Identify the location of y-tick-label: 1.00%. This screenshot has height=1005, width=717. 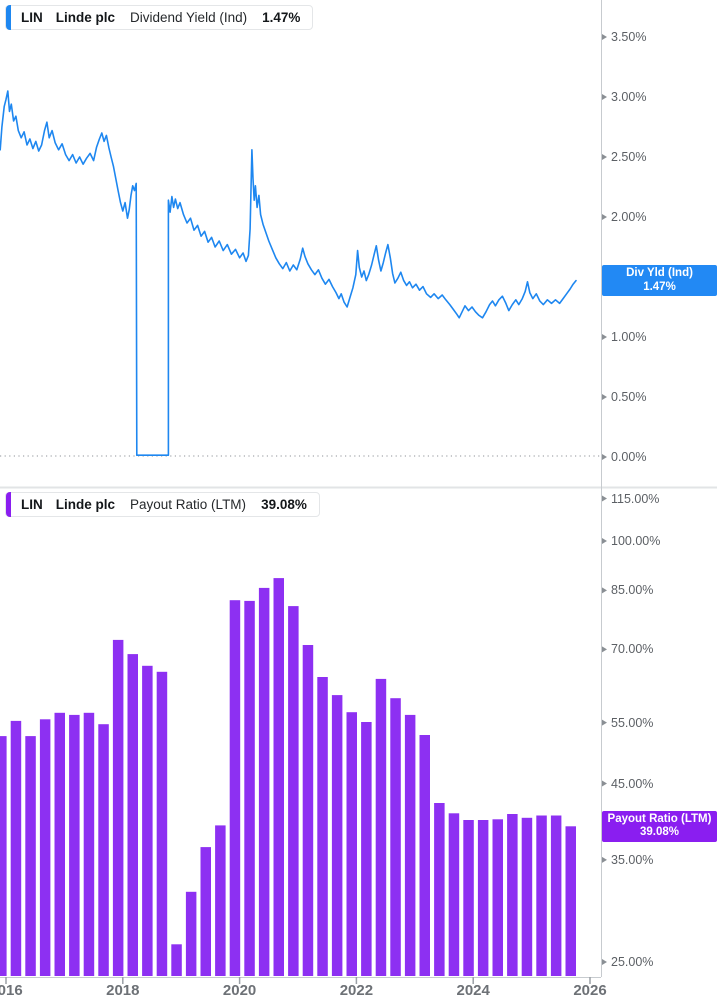
(629, 337).